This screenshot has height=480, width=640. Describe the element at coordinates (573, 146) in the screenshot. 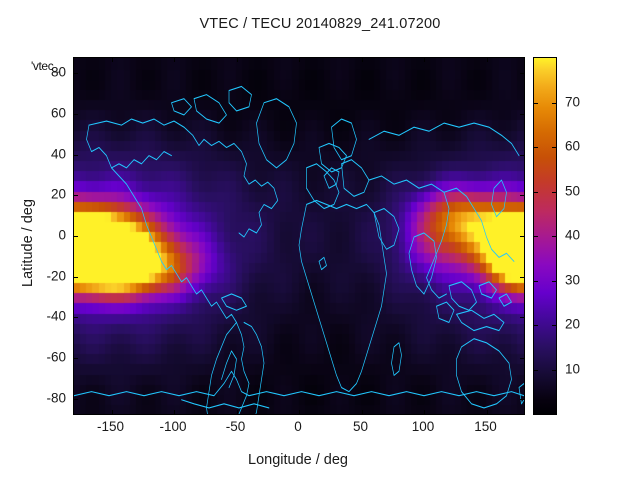

I see `colorbar-tick-label: 60` at that location.